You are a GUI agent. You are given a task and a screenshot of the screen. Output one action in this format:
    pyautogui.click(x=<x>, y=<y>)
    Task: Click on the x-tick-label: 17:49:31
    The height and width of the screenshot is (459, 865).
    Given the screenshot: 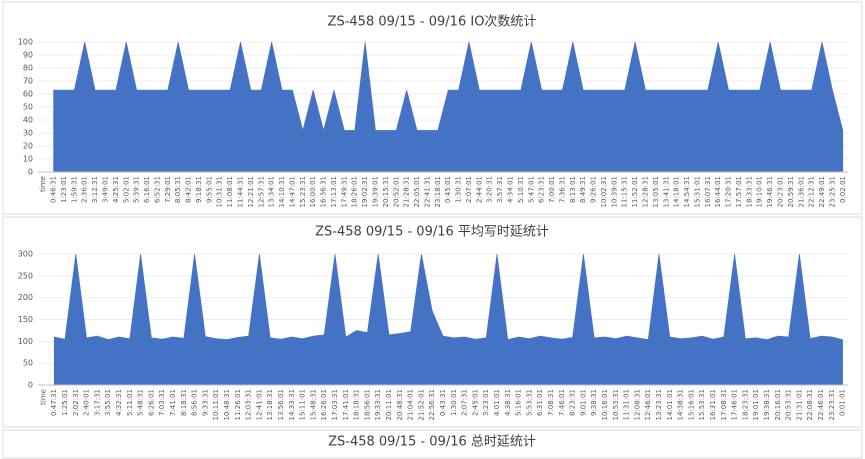 What is the action you would take?
    pyautogui.click(x=344, y=191)
    